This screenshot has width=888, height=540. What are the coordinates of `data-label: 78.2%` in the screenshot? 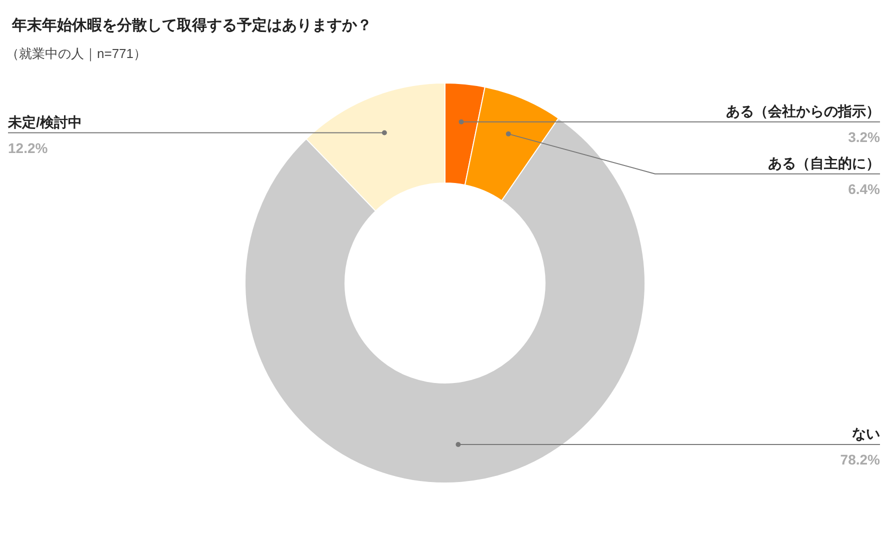 It's located at (860, 459).